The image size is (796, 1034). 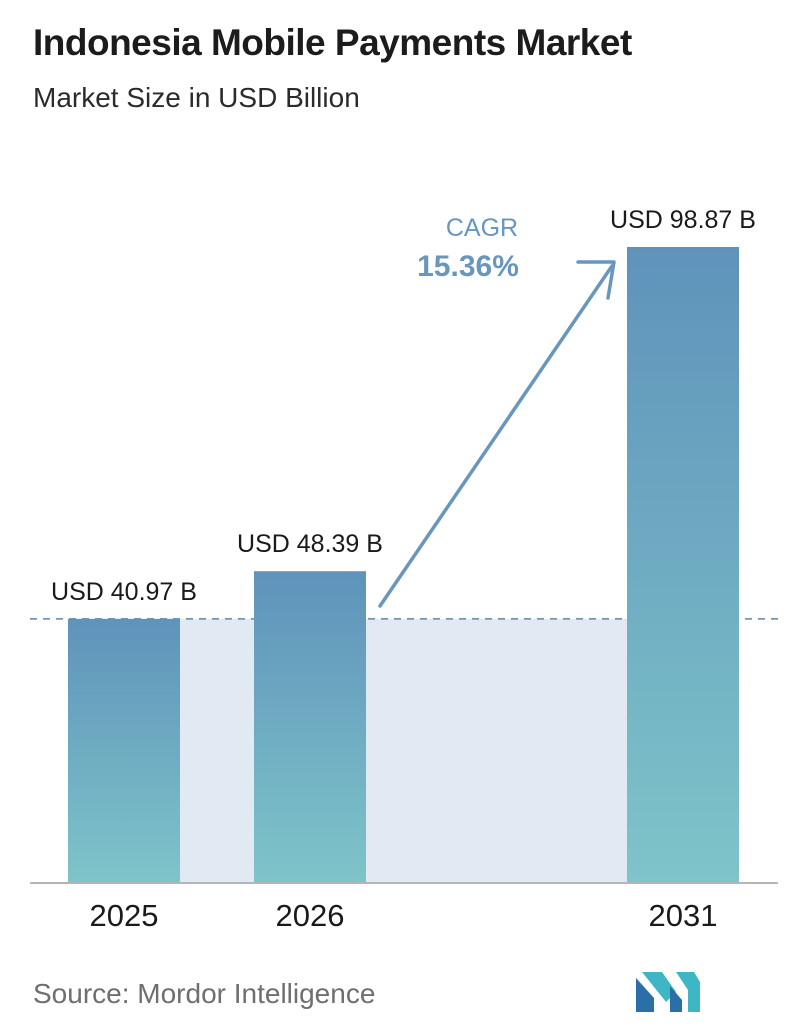 I want to click on cagr-arrow, so click(x=496, y=436).